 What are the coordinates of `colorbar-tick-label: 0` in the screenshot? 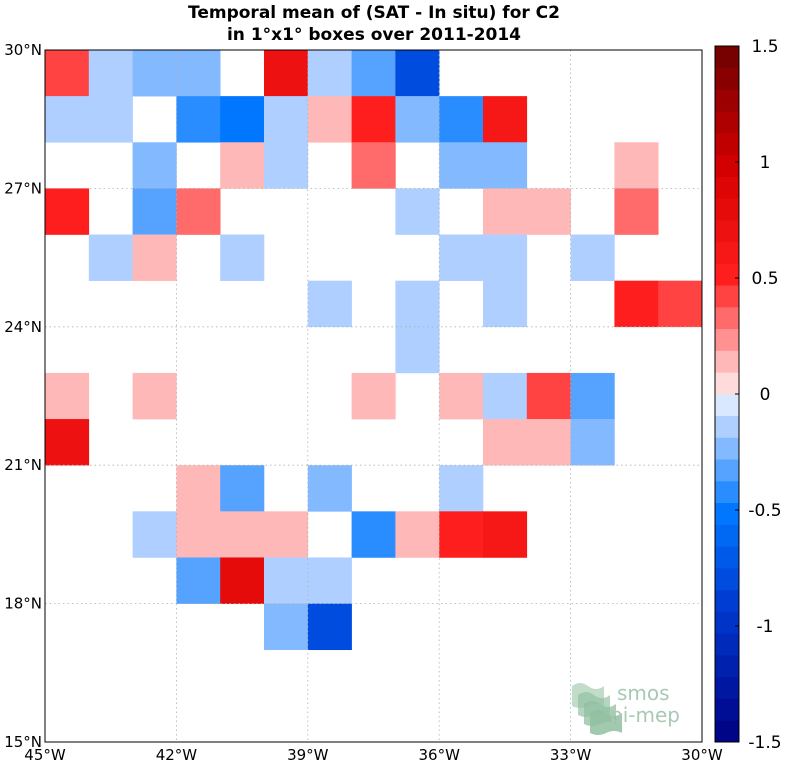 It's located at (765, 395).